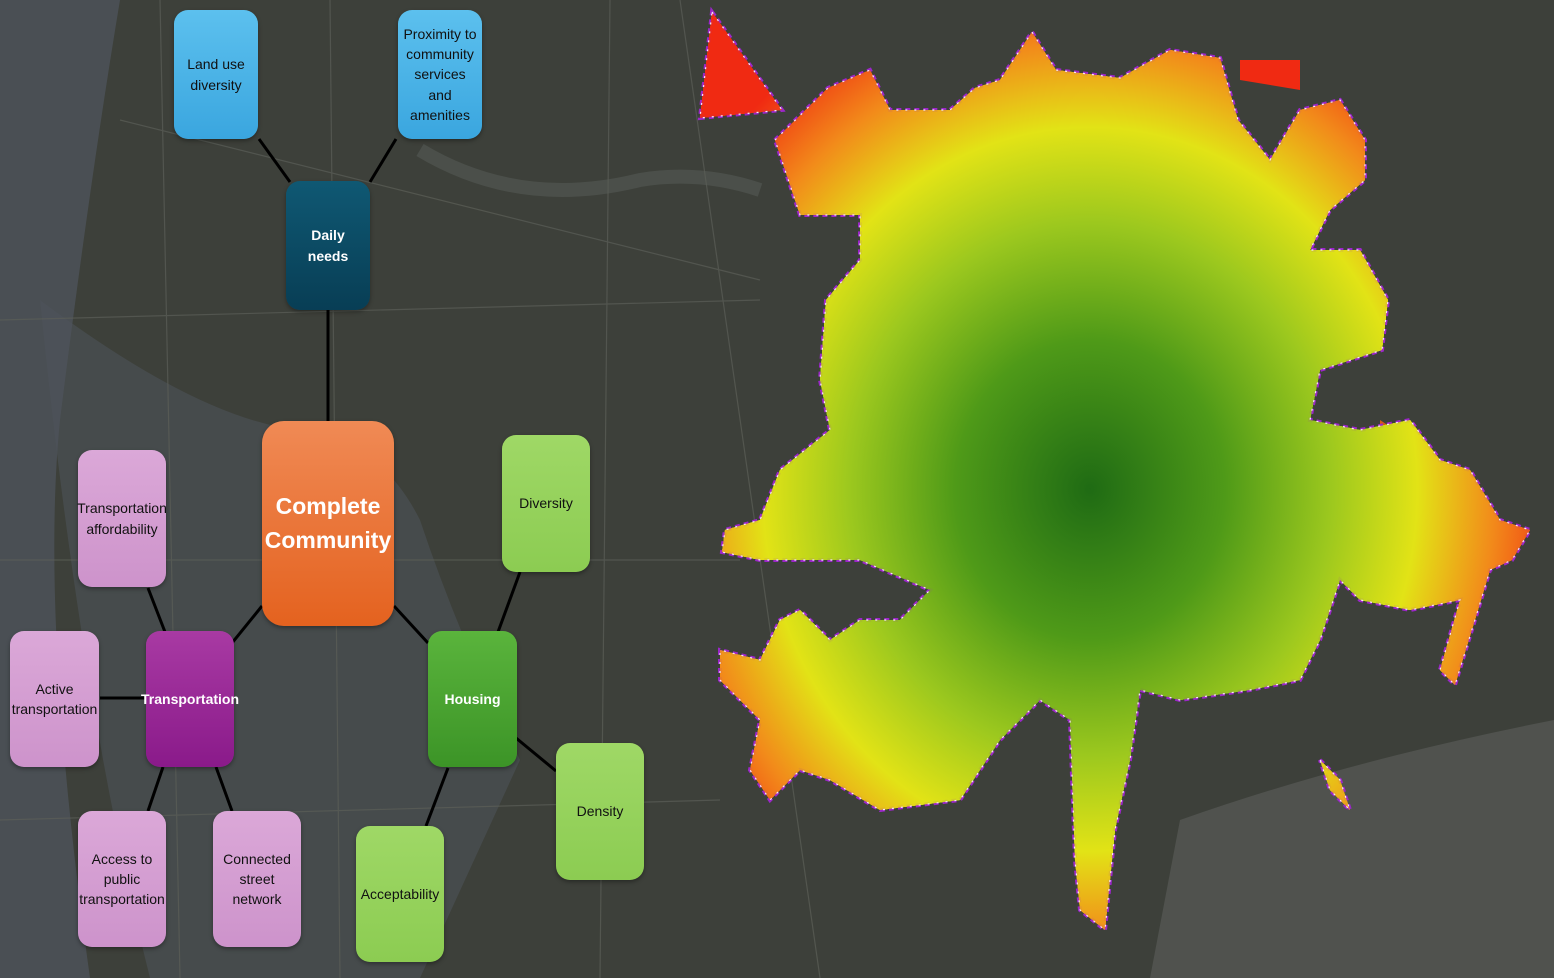 The height and width of the screenshot is (978, 1554). Describe the element at coordinates (328, 245) in the screenshot. I see `node-daily-needs: Daily needs` at that location.